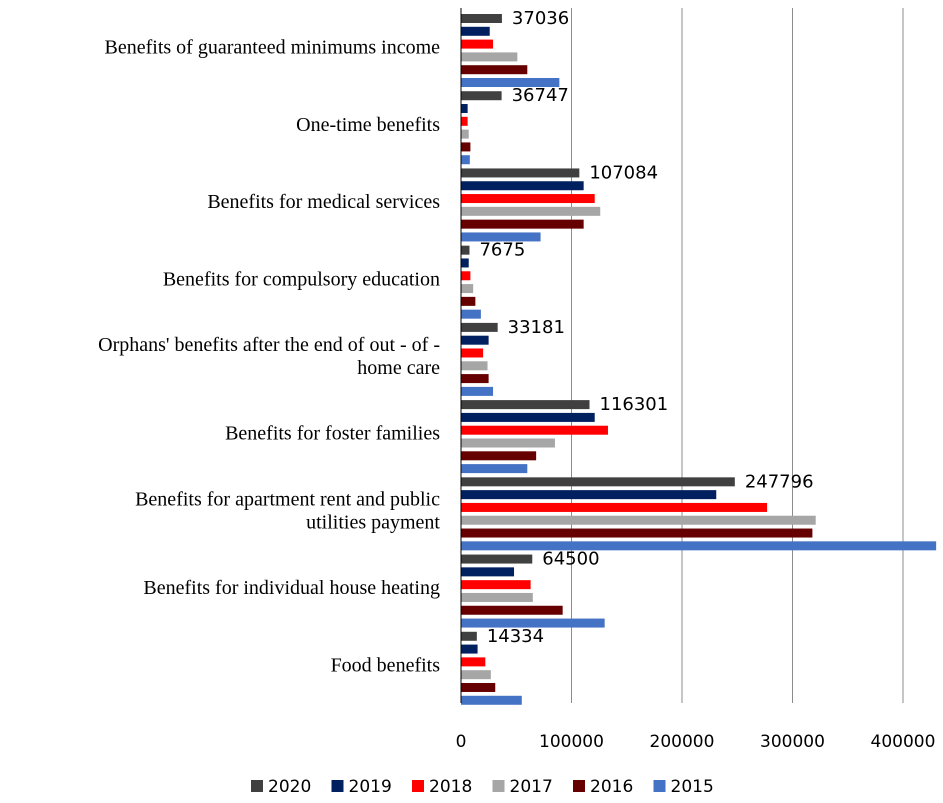 The height and width of the screenshot is (803, 943). What do you see at coordinates (301, 279) in the screenshot?
I see `category-label: Benefits for compulsory education` at bounding box center [301, 279].